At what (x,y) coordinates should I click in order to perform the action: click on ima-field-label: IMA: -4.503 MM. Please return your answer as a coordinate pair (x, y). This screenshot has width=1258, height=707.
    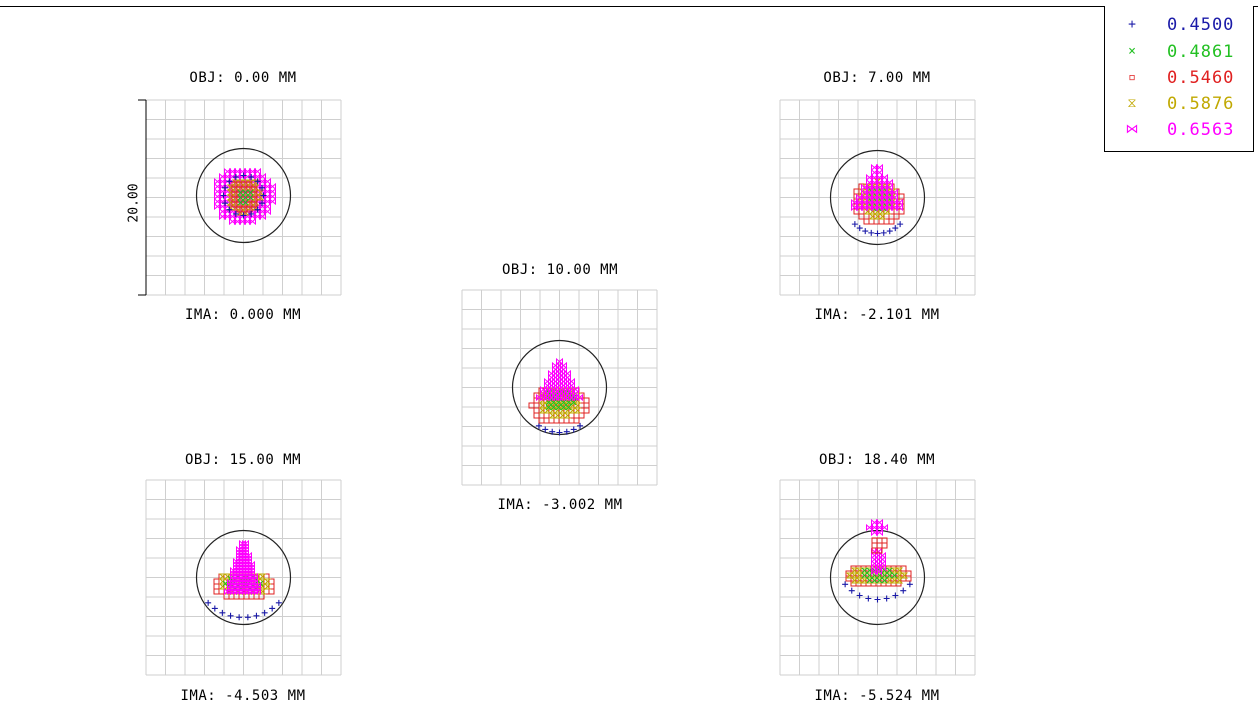
    Looking at the image, I should click on (243, 696).